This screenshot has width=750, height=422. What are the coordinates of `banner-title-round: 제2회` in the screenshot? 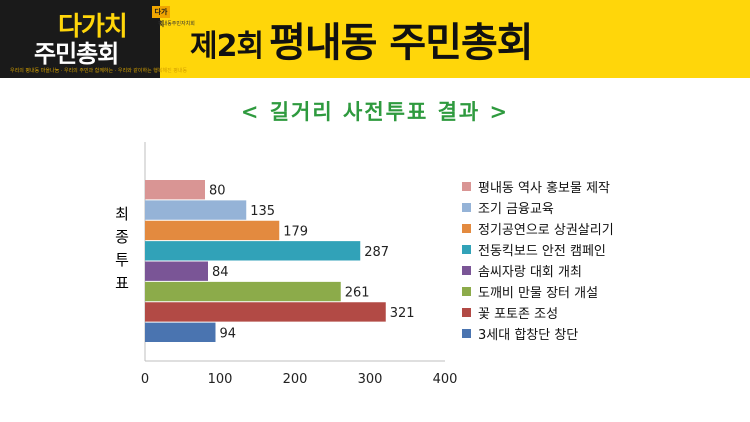 It's located at (227, 46).